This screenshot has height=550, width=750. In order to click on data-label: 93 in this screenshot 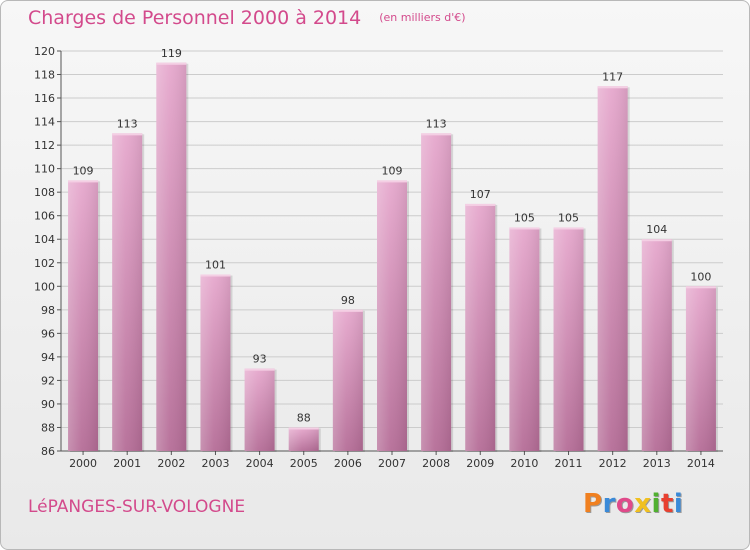, I will do `click(260, 359)`.